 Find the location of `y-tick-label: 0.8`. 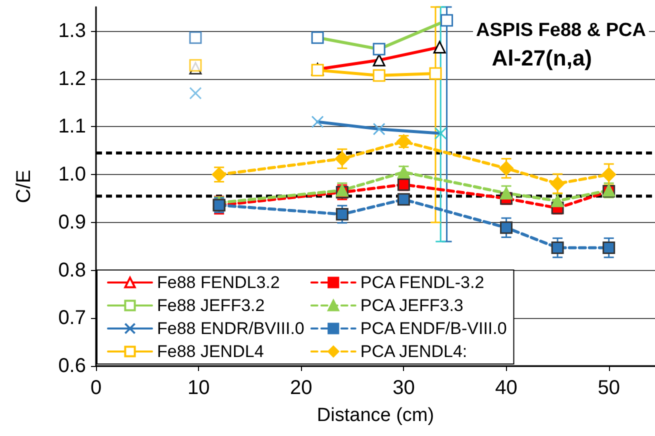

y-tick-label: 0.8 is located at coordinates (72, 270).